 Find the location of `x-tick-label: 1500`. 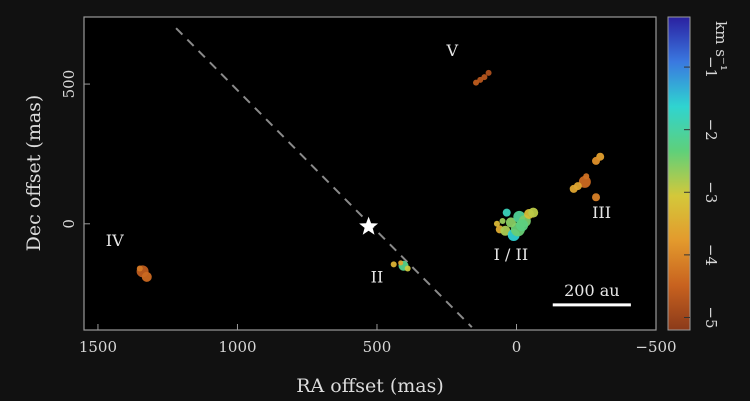

x-tick-label: 1500 is located at coordinates (98, 347).